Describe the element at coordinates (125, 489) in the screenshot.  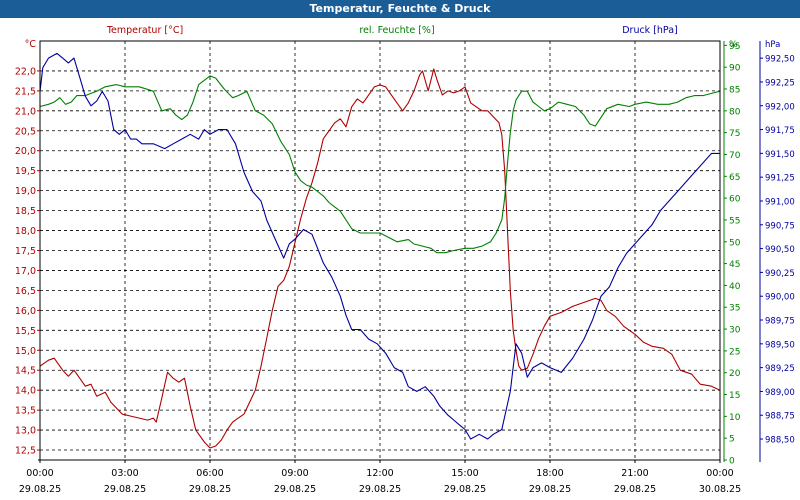
I see `x-tick-date-1: 29.08.25` at that location.